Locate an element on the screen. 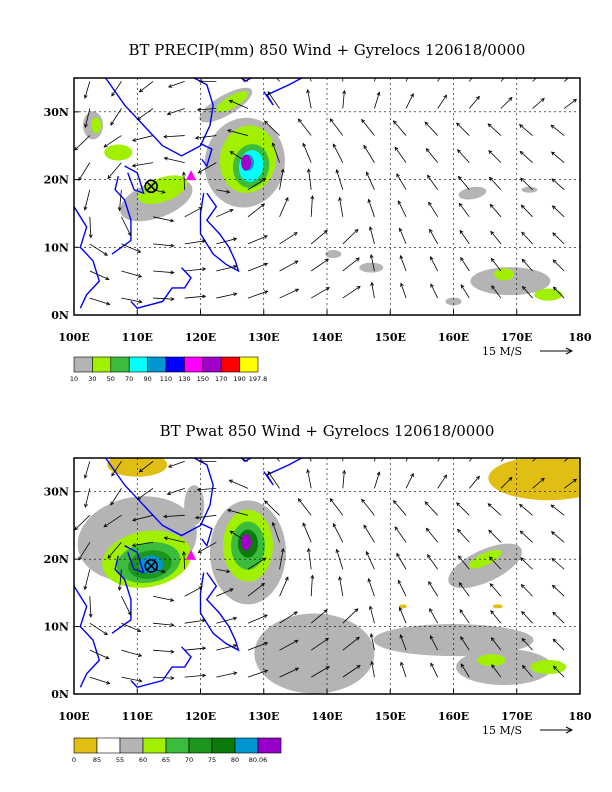  y-tick-label: 20N is located at coordinates (56, 559).